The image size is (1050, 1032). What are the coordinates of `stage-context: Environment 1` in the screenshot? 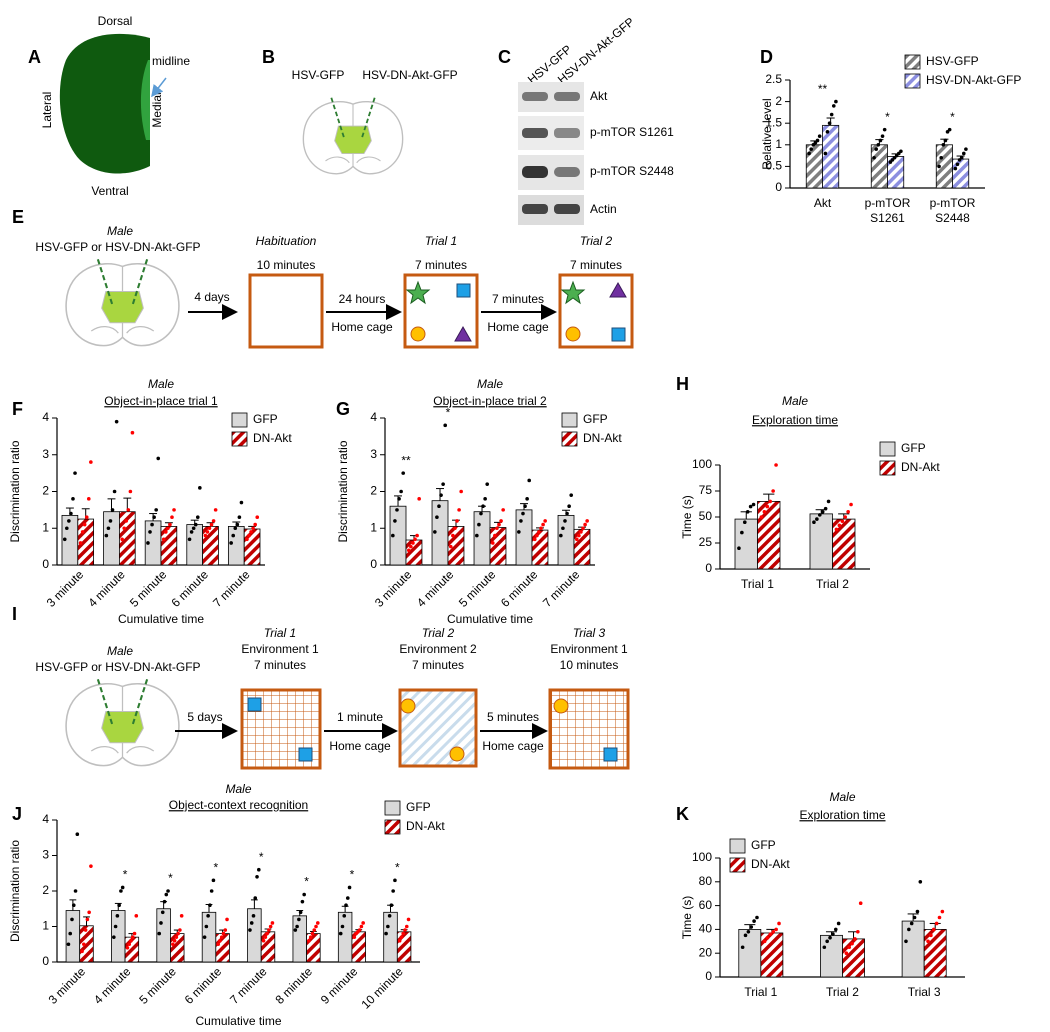 It's located at (589, 649).